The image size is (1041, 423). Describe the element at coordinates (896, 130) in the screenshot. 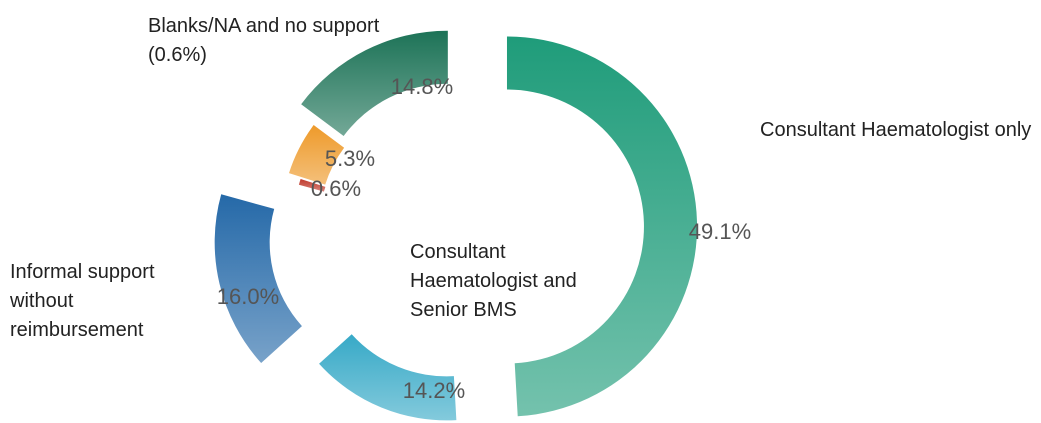

I see `category-label: Consultant Haematologist only` at that location.